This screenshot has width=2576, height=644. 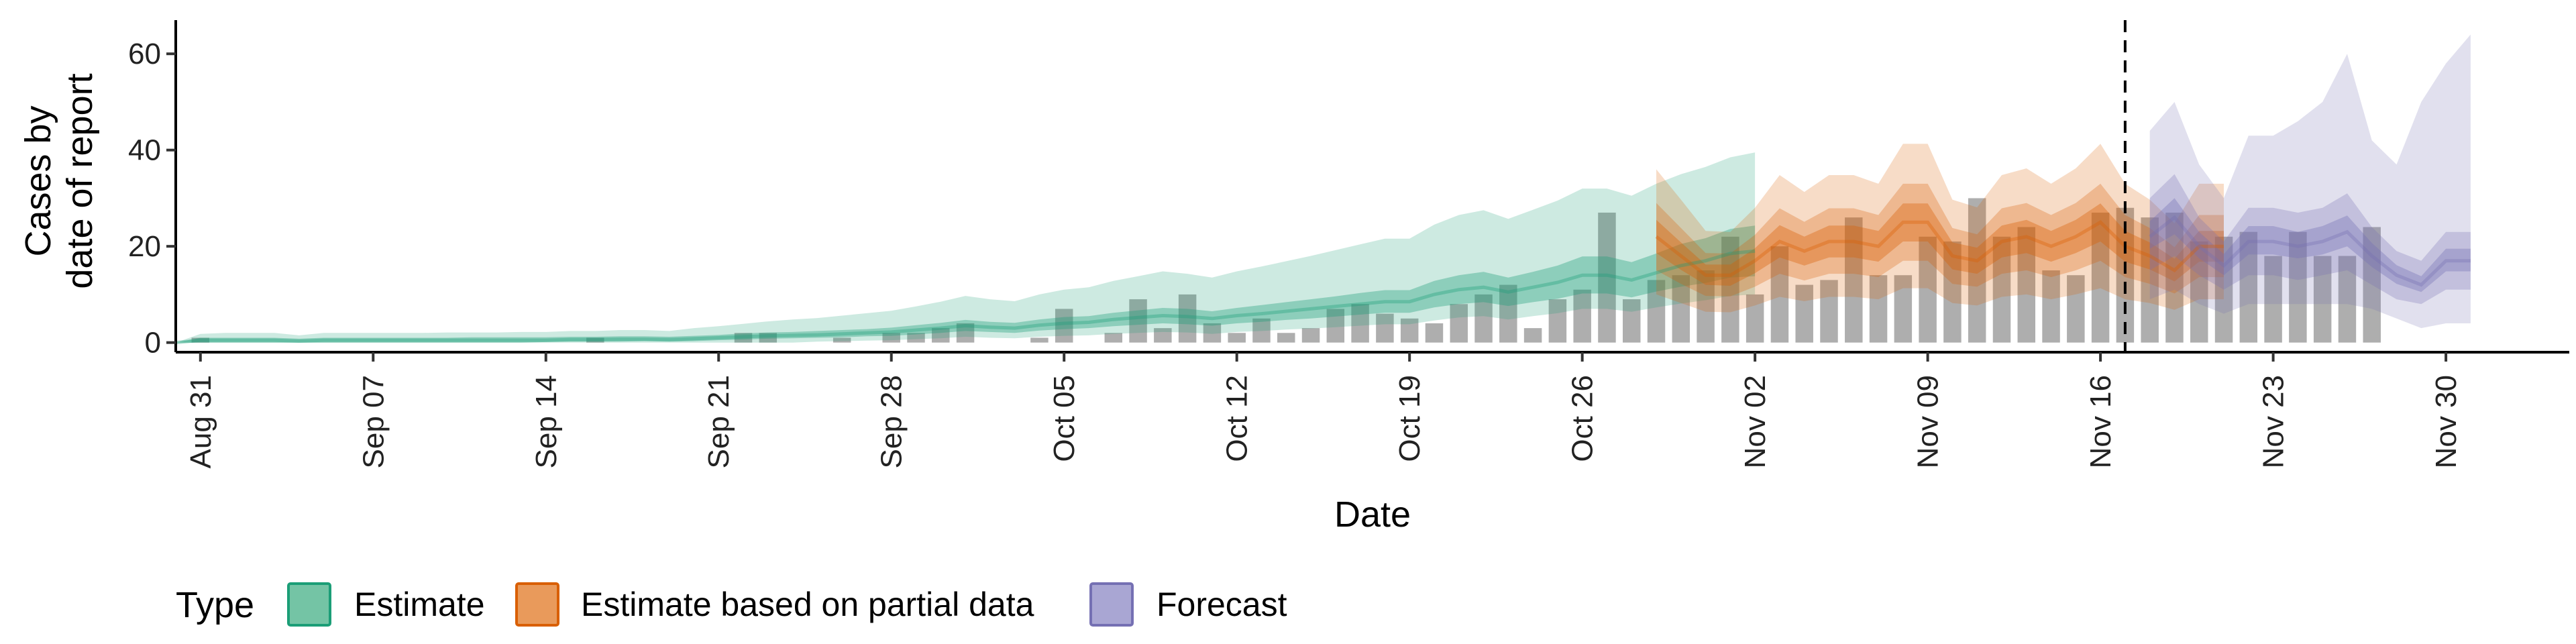 I want to click on y-tick-label: 60, so click(x=144, y=54).